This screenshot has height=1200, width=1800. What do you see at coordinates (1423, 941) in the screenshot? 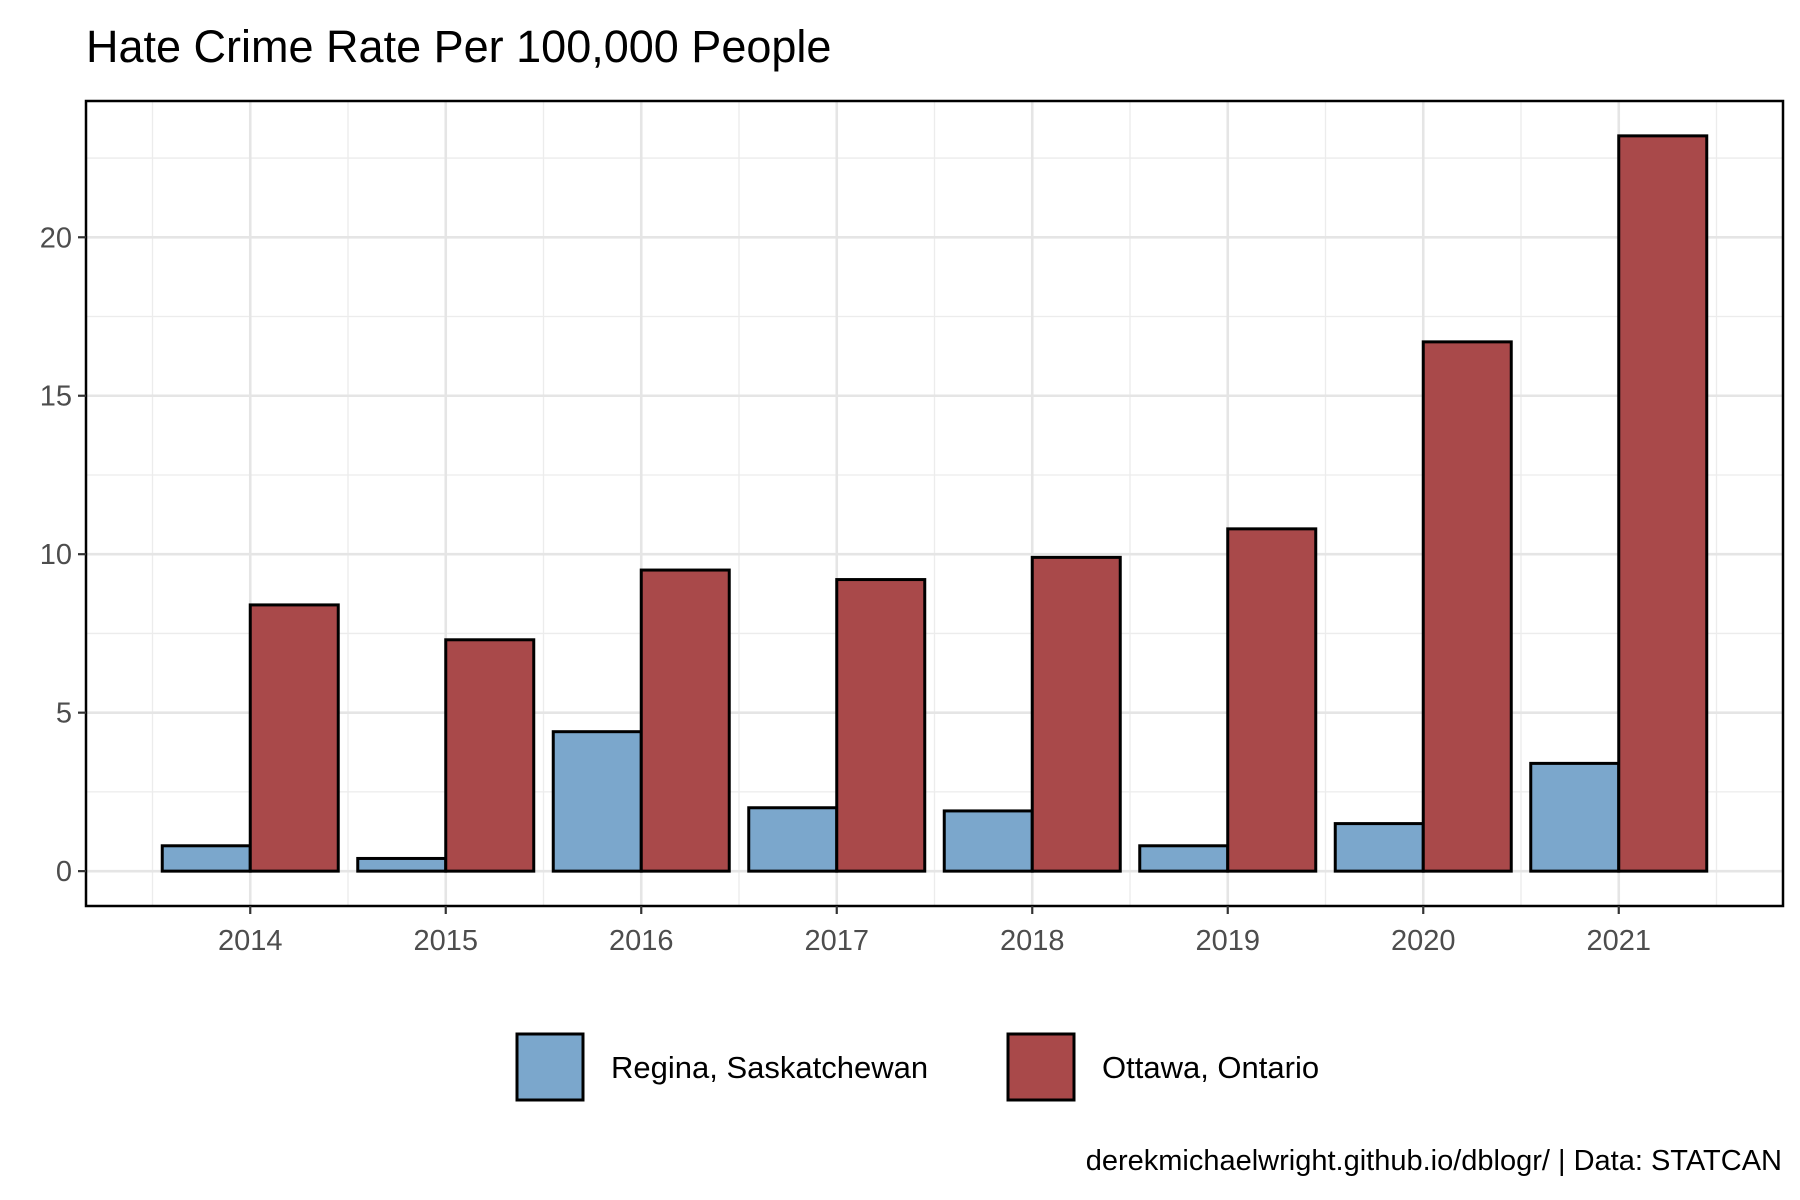
I see `x-tick-label: 2020` at bounding box center [1423, 941].